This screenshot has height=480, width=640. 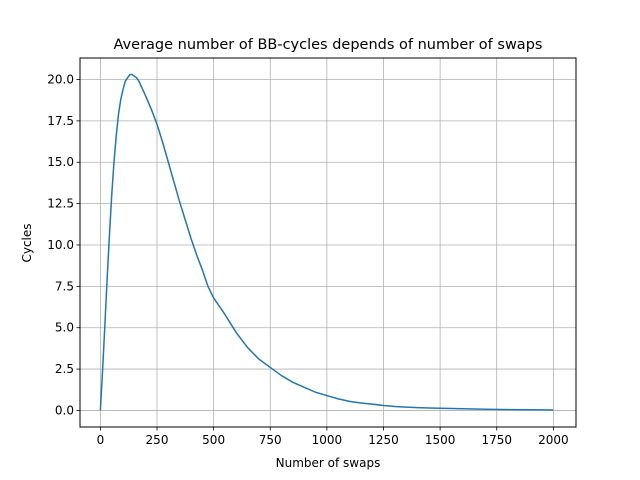 I want to click on y-tick-label: 12.5, so click(x=60, y=204).